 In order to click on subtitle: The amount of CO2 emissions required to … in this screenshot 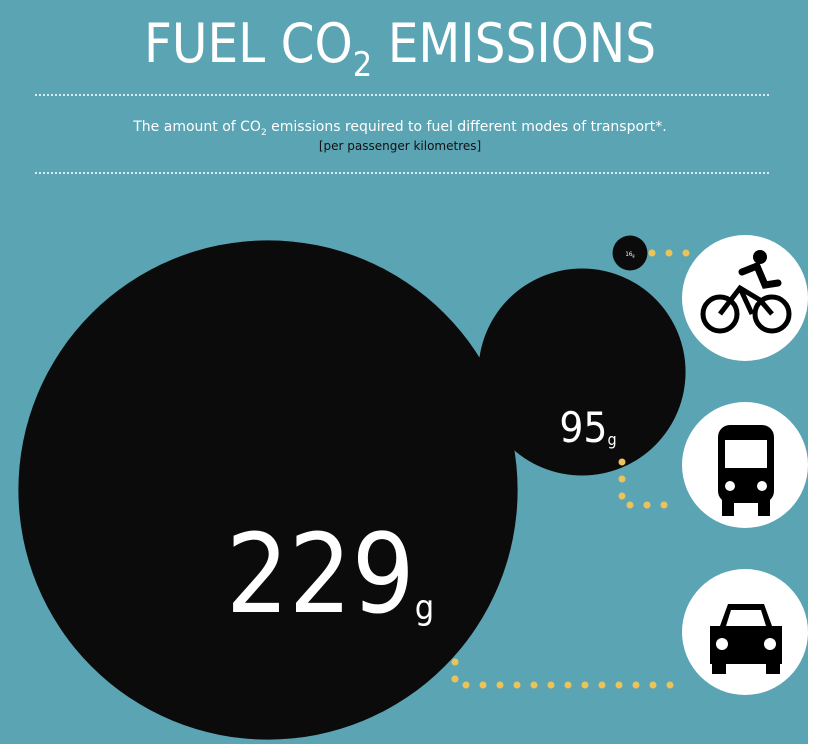, I will do `click(399, 128)`.